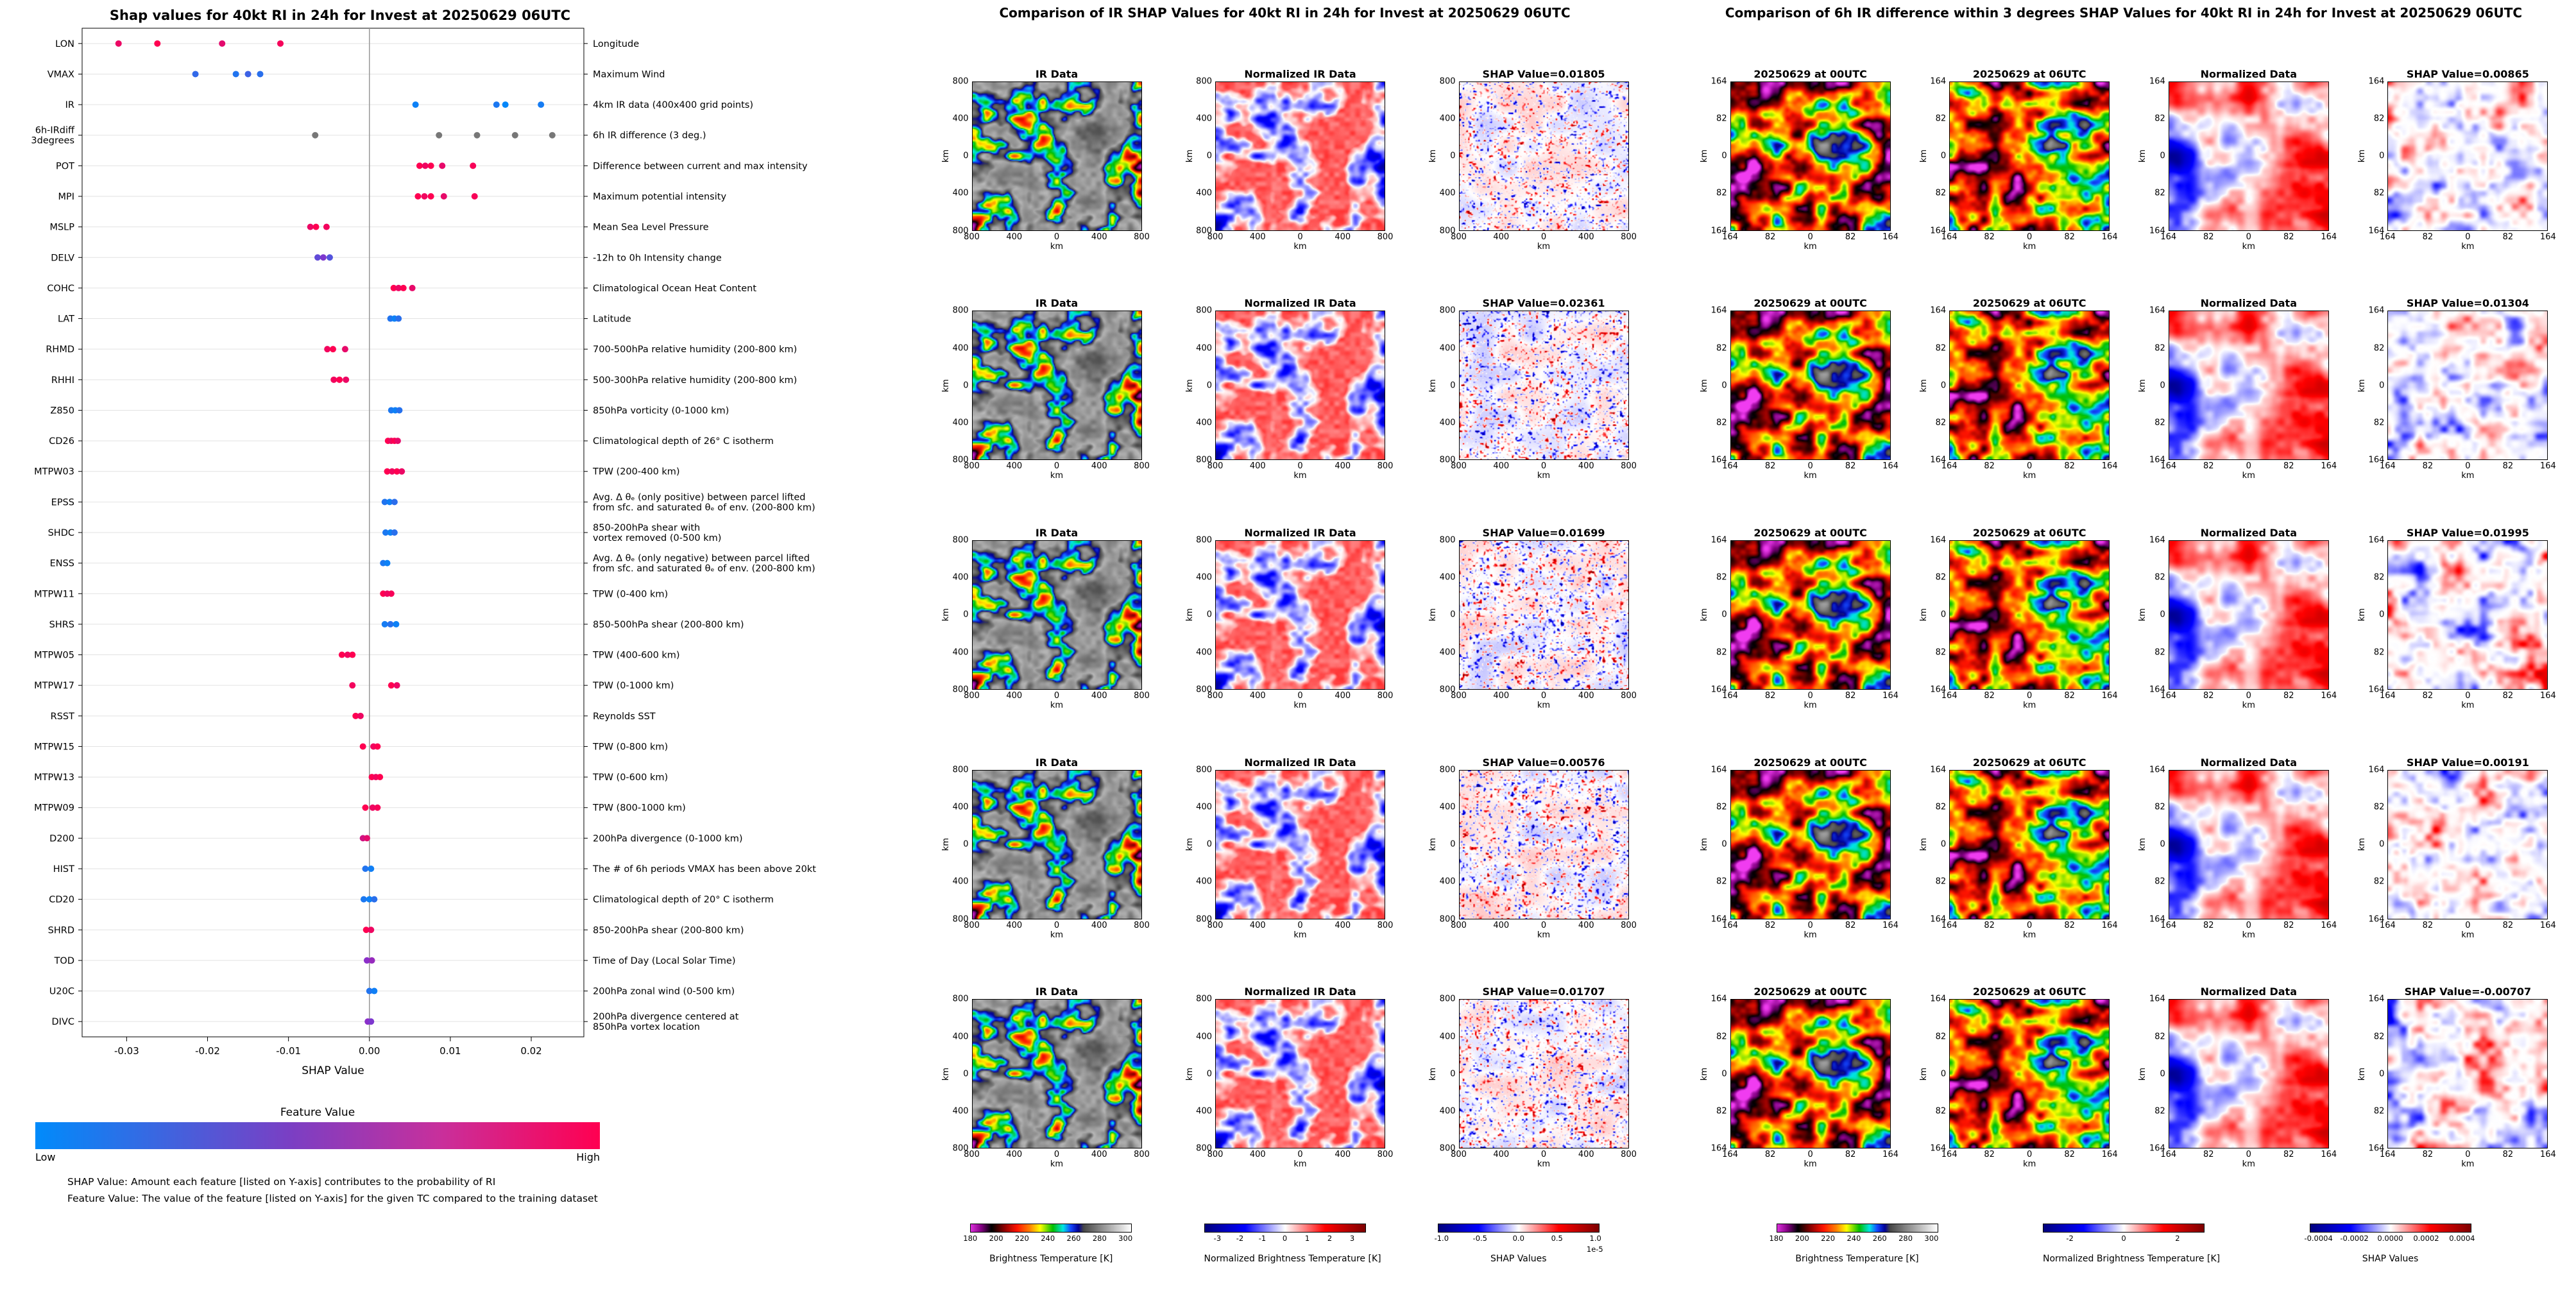 The height and width of the screenshot is (1289, 2576). Describe the element at coordinates (61, 992) in the screenshot. I see `feature-label: U20C` at that location.